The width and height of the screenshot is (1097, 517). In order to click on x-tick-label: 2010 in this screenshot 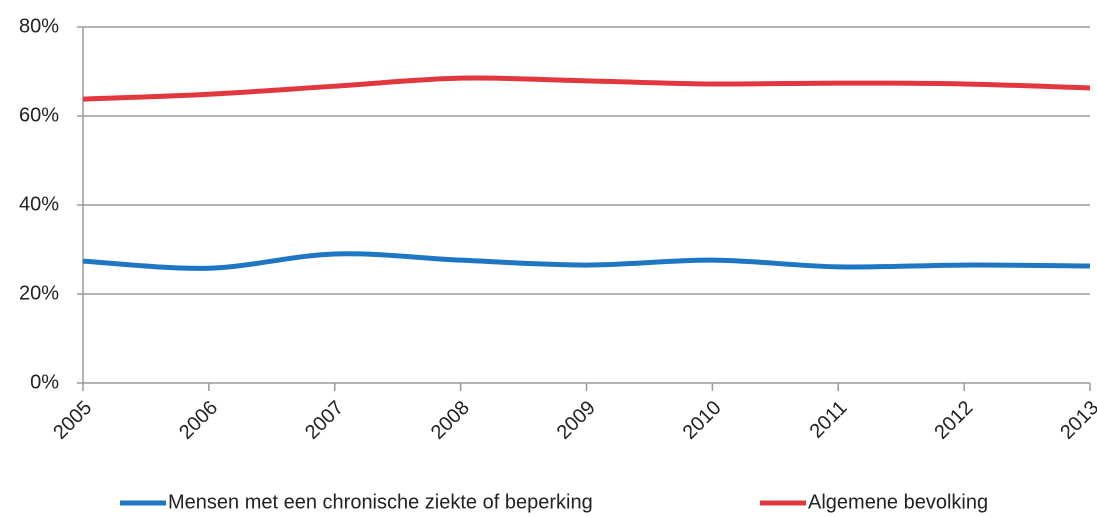, I will do `click(702, 420)`.